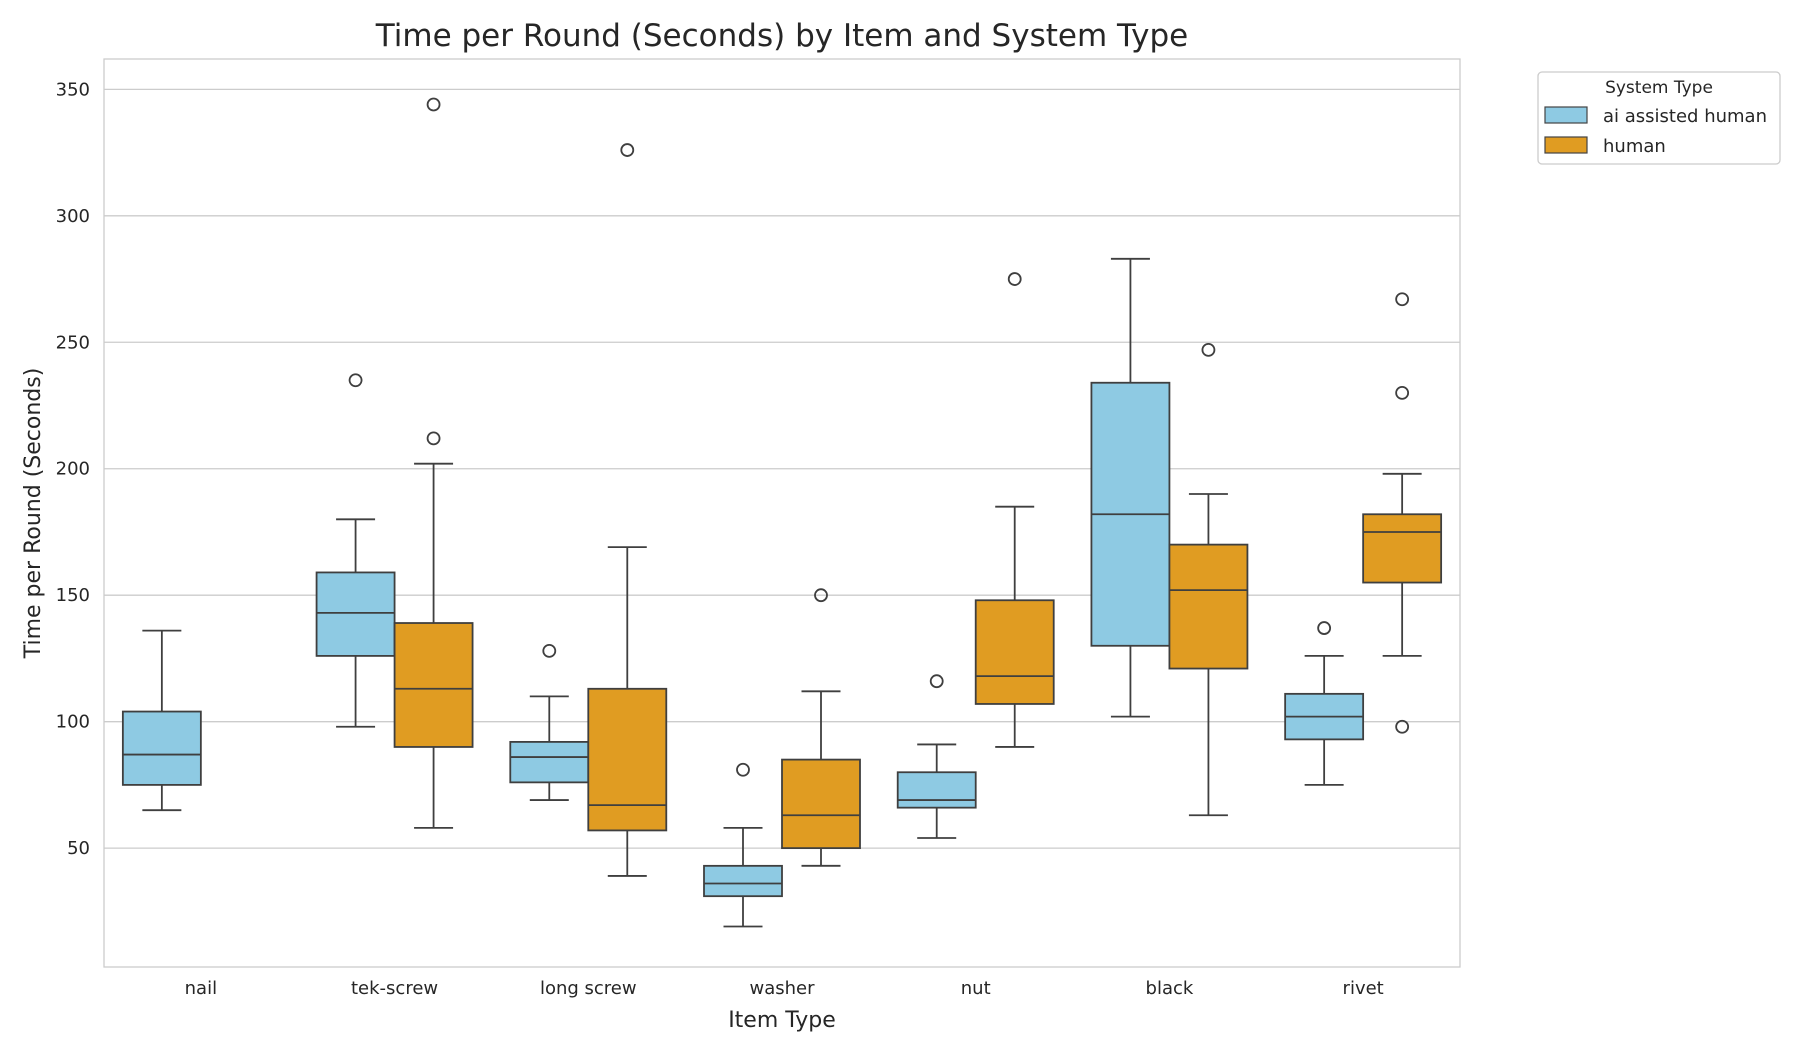  I want to click on box-ai-assisted-human-black, so click(1130, 487).